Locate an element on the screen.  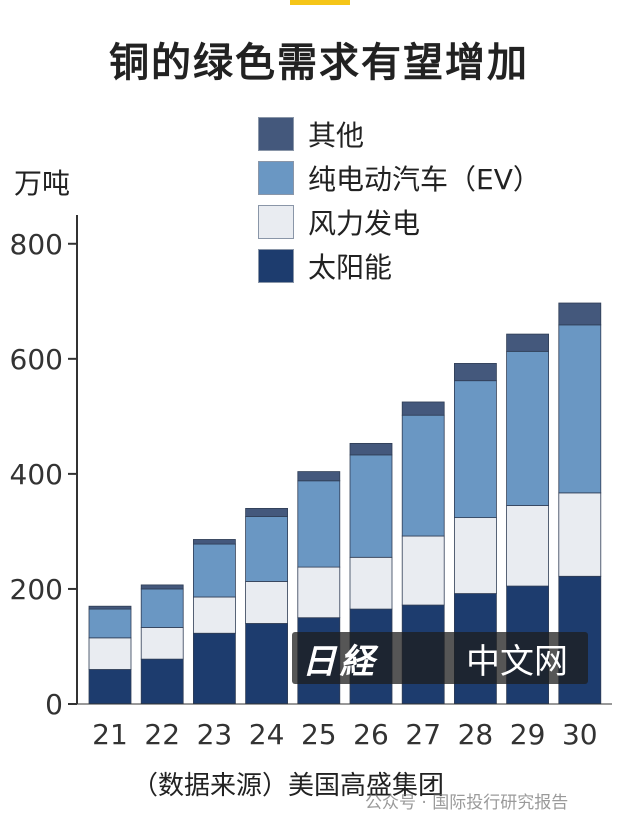
watermark-text: 中文网 is located at coordinates (517, 661).